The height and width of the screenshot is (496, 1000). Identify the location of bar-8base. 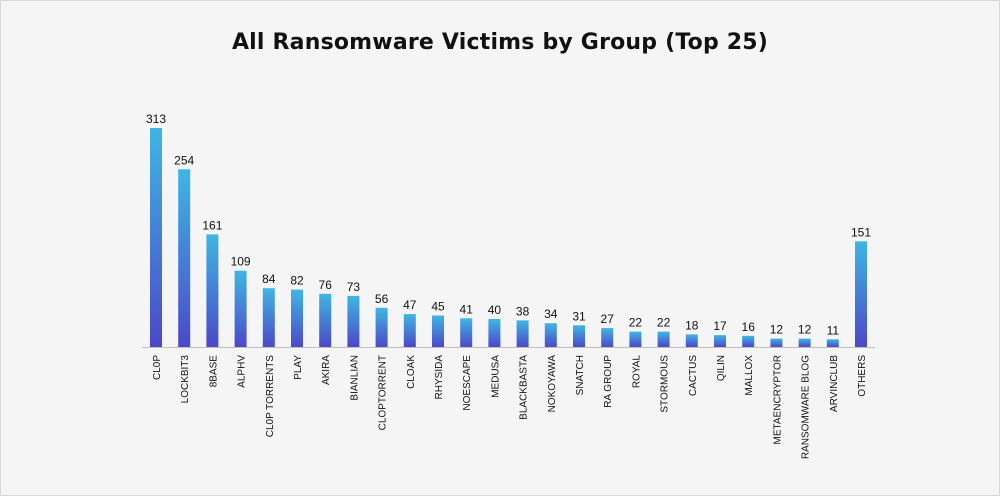
(212, 290).